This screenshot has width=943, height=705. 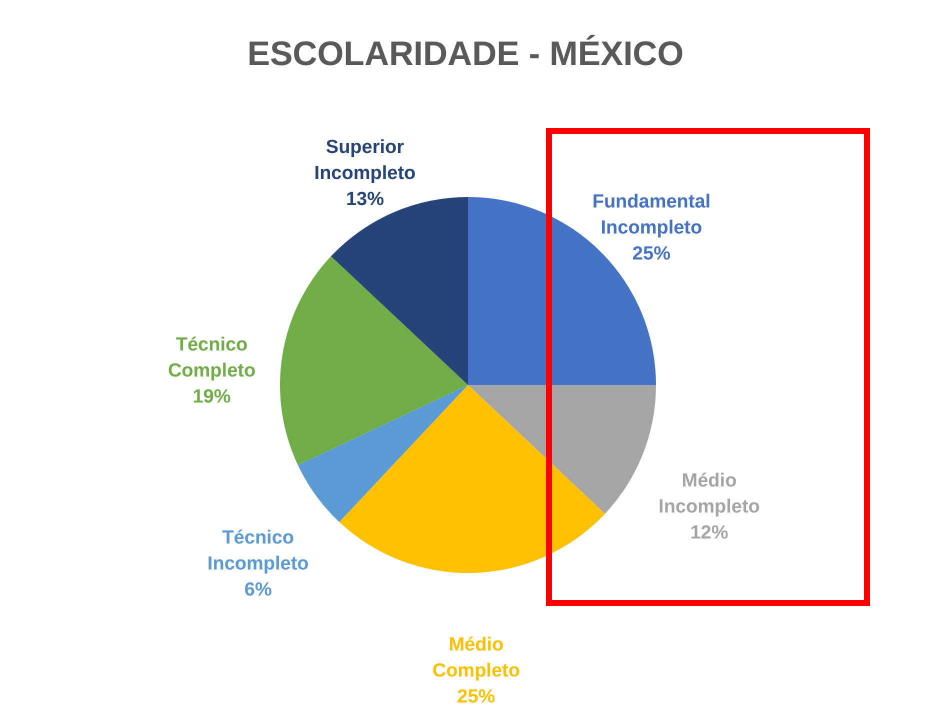 I want to click on slice-label: Superior Incompleto, so click(x=365, y=160).